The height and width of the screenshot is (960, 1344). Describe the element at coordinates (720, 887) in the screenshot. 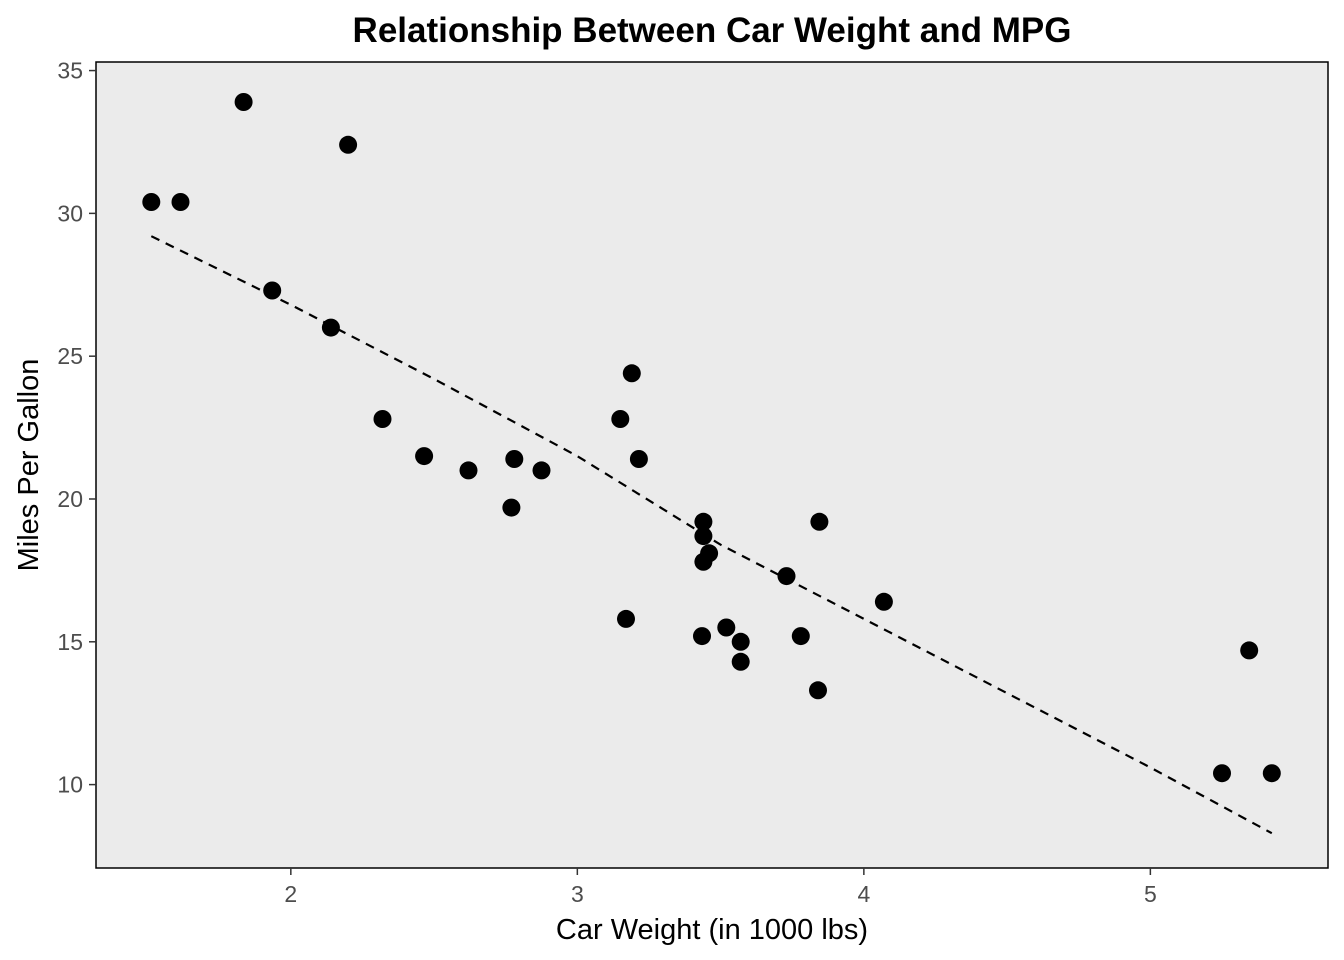

I see `x-axis: 2 3 4 5` at that location.